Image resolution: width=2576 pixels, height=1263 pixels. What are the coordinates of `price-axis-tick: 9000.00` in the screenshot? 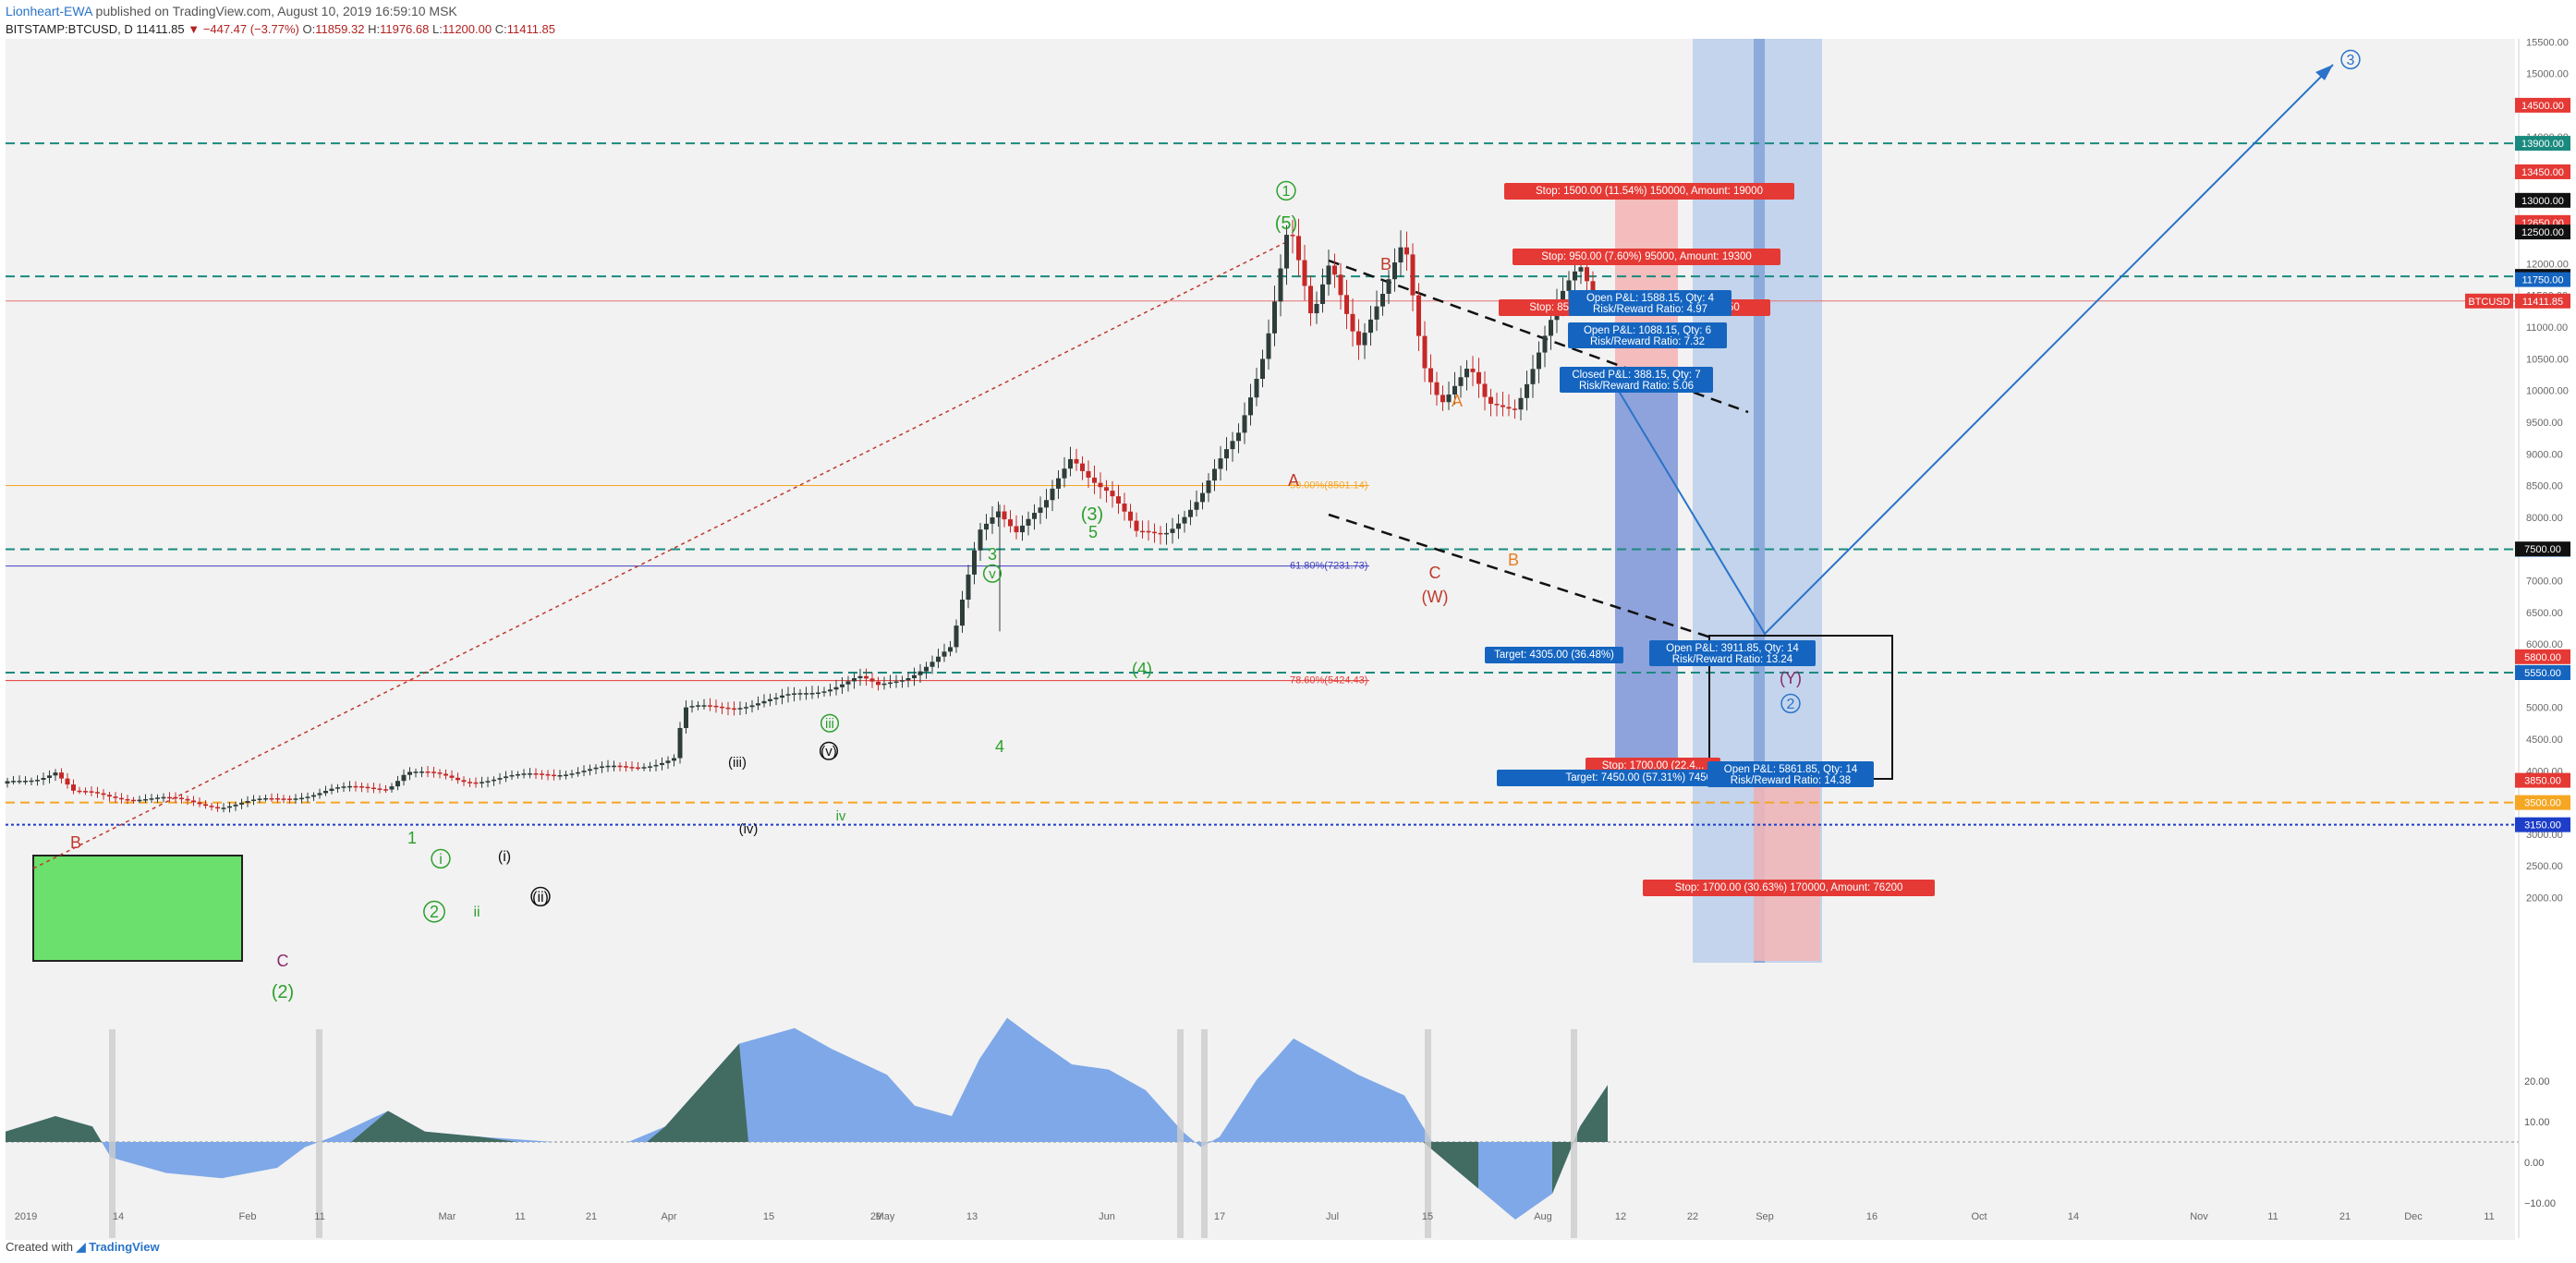 It's located at (2544, 454).